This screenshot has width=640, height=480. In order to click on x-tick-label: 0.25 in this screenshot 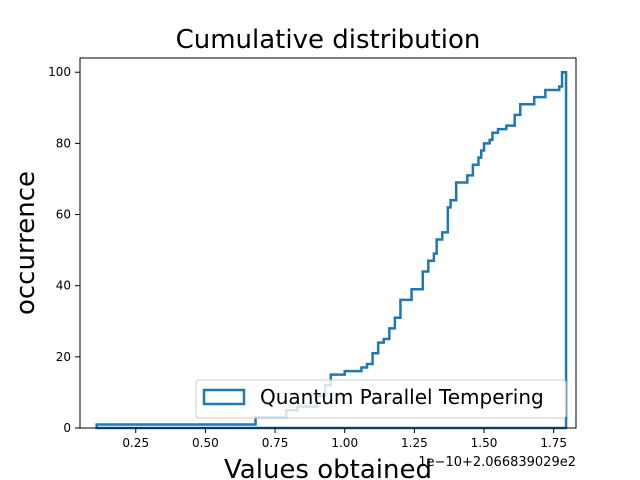, I will do `click(135, 443)`.